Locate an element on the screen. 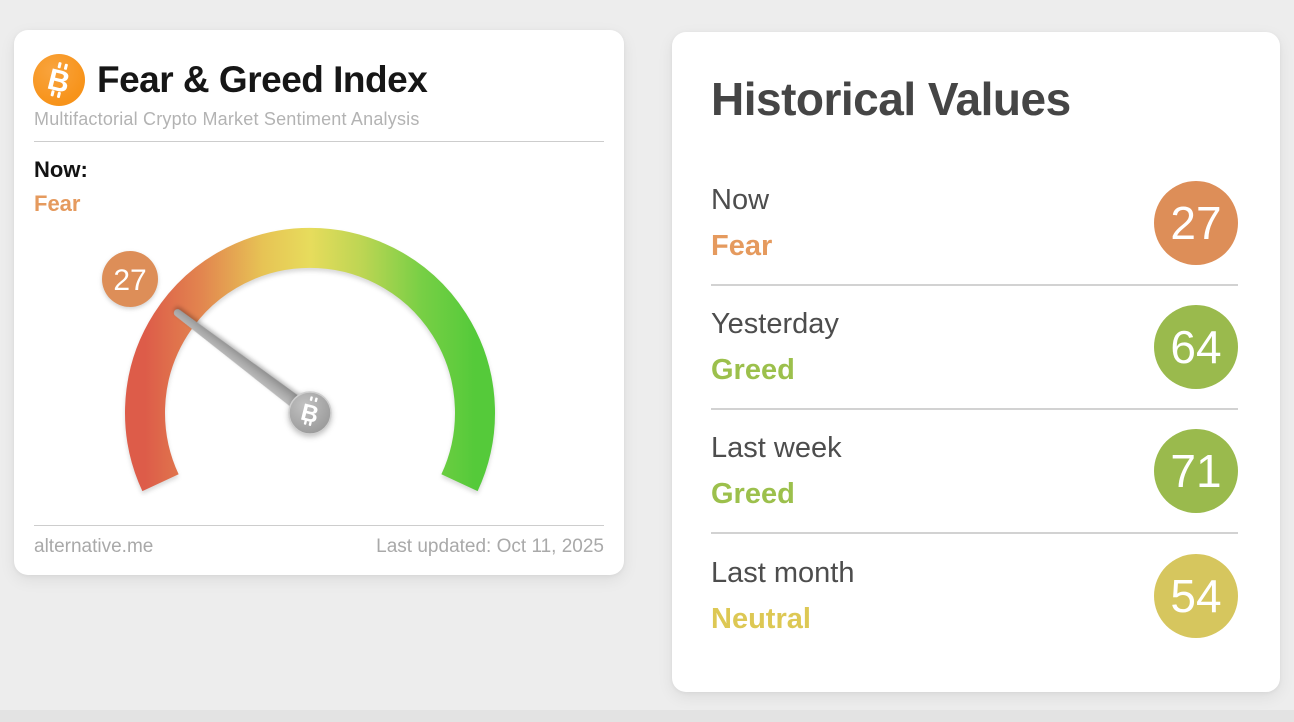  last-updated-text: Last updated: Oct 11, 2025 is located at coordinates (490, 546).